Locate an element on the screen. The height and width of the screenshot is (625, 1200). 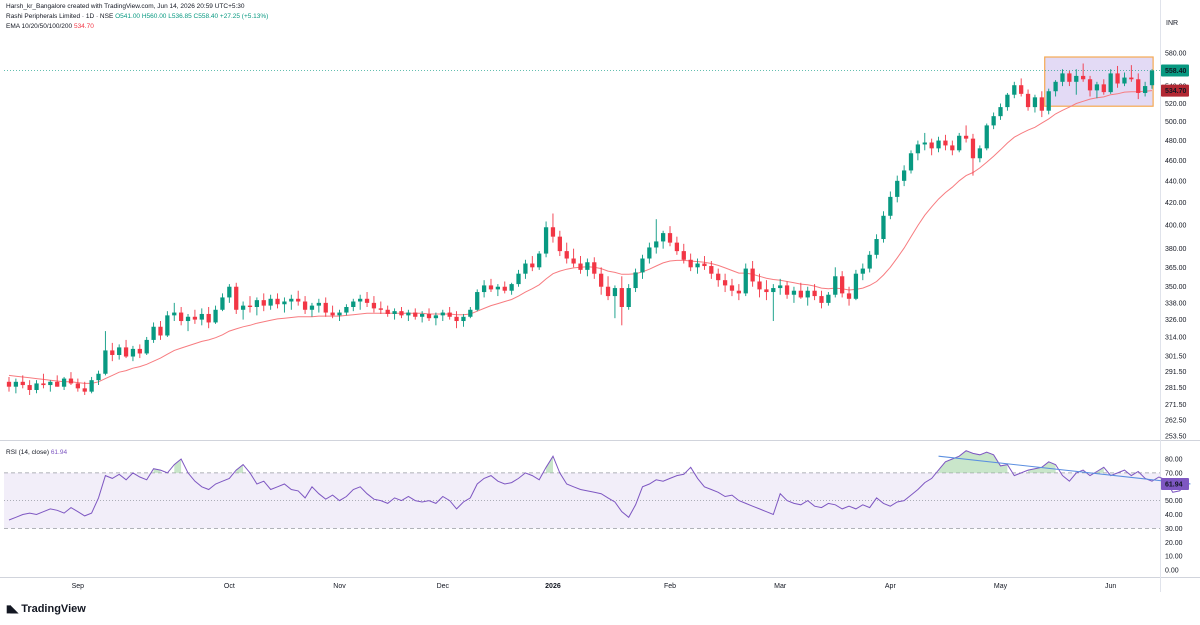
tradingview-logo: ▮◣ TradingView is located at coordinates (46, 609).